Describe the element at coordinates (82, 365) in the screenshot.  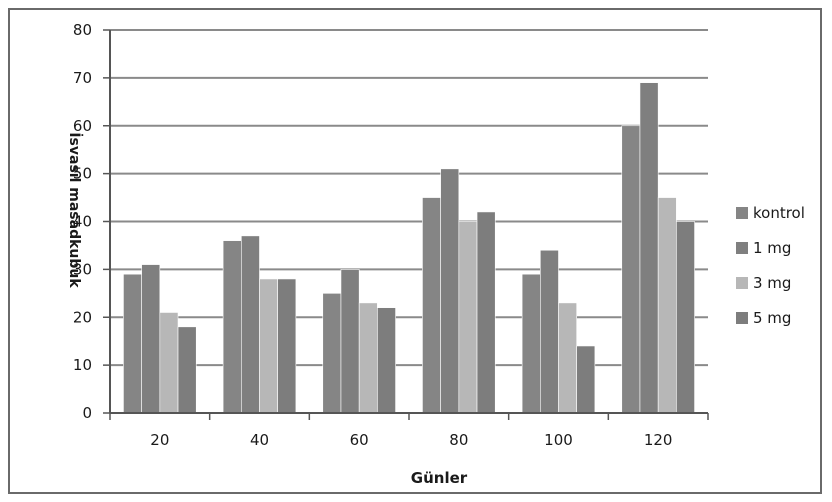
I see `y-tick-label: 10` at that location.